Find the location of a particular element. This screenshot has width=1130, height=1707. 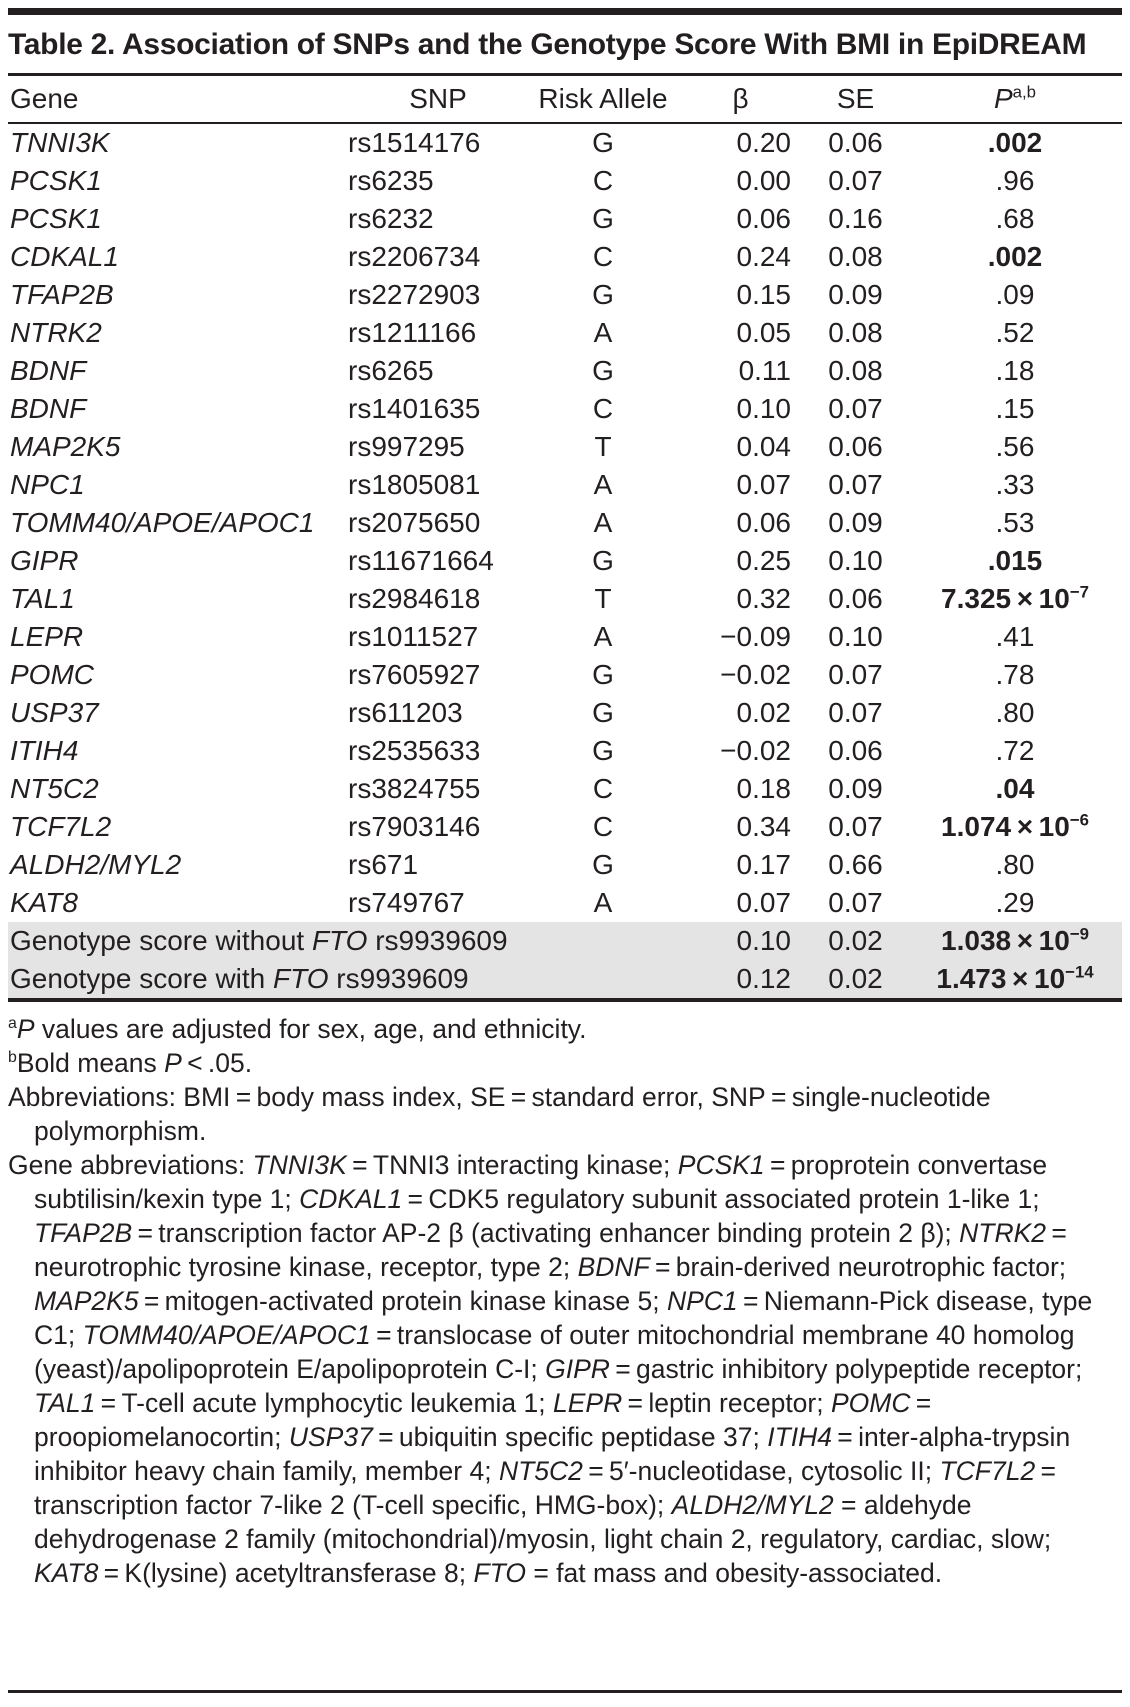

beta-cell: 0.04 is located at coordinates (764, 447).